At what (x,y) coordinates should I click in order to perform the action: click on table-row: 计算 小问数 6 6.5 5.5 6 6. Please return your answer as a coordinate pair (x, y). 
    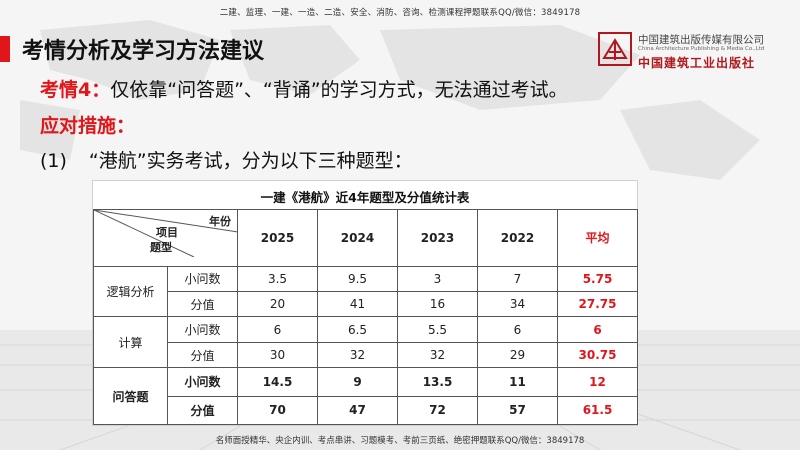
    Looking at the image, I should click on (365, 342).